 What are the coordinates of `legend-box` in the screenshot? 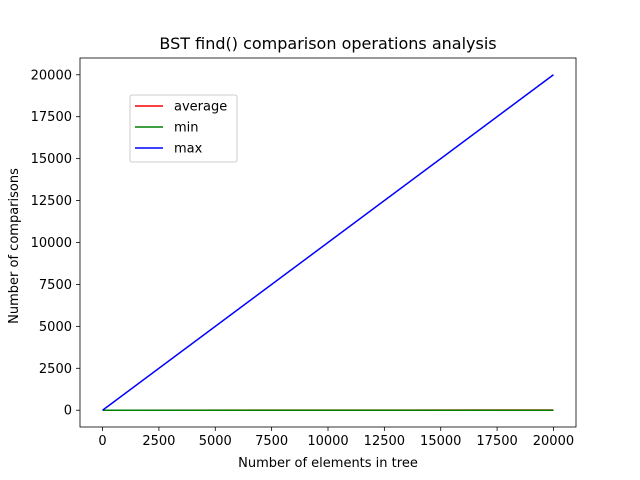 It's located at (183, 128).